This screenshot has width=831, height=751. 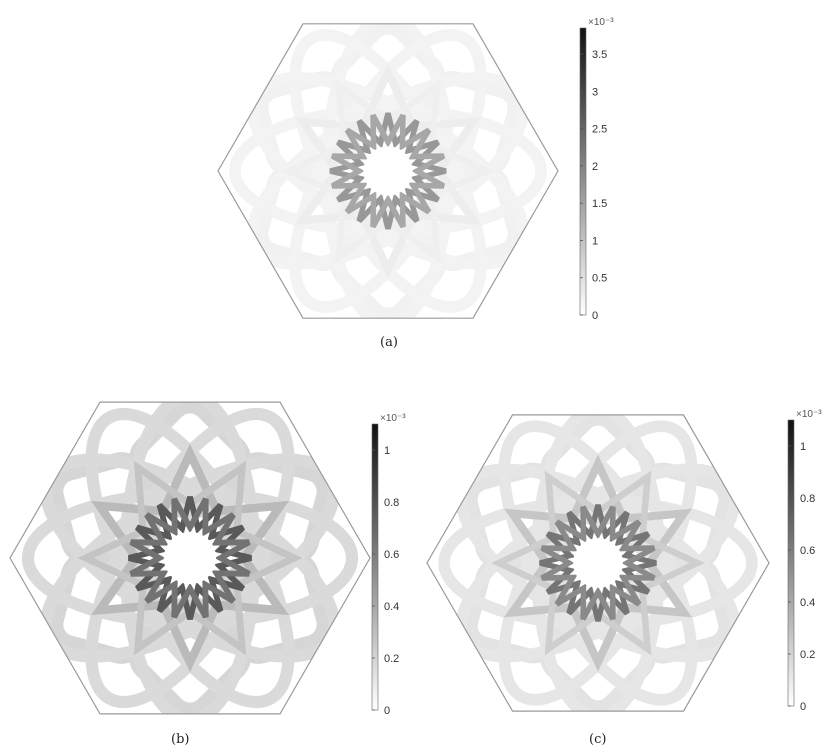 I want to click on colorbar-tick-label: 3.5, so click(x=599, y=55).